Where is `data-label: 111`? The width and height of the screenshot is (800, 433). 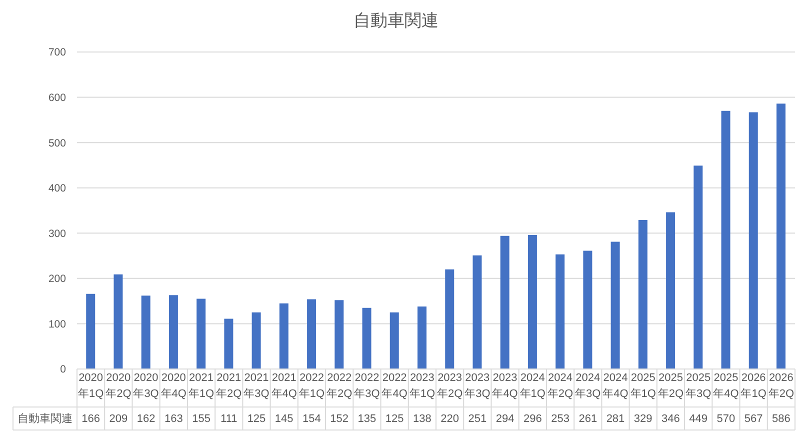 data-label: 111 is located at coordinates (229, 419).